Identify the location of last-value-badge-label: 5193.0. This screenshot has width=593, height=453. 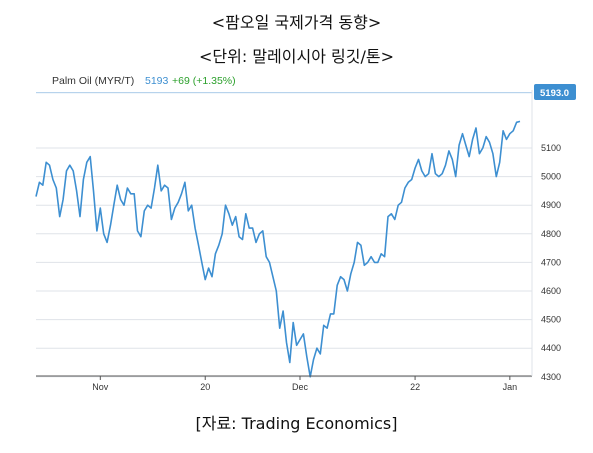
(554, 93).